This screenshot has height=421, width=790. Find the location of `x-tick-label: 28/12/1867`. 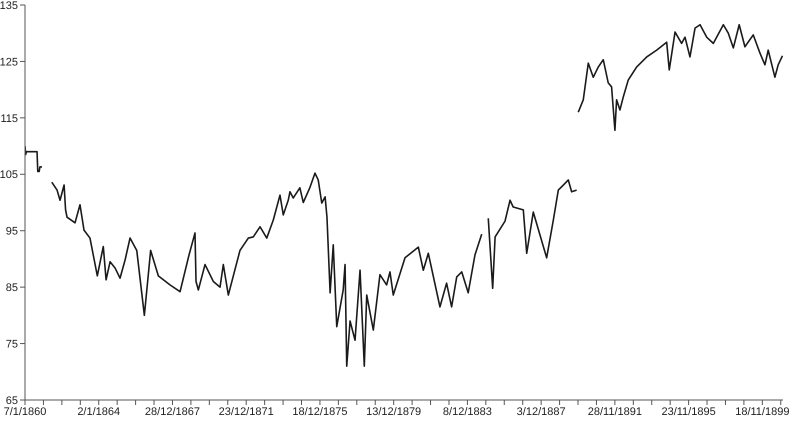

x-tick-label: 28/12/1867 is located at coordinates (172, 412).